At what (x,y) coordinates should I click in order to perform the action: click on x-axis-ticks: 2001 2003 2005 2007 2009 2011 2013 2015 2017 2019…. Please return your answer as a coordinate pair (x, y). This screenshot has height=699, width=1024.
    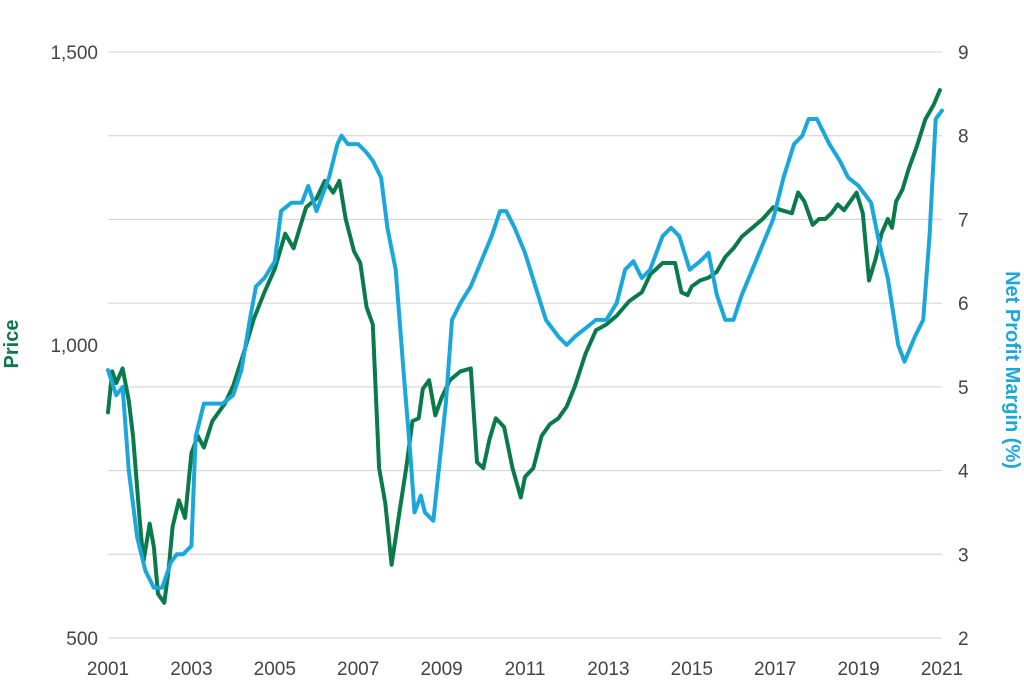
    Looking at the image, I should click on (525, 669).